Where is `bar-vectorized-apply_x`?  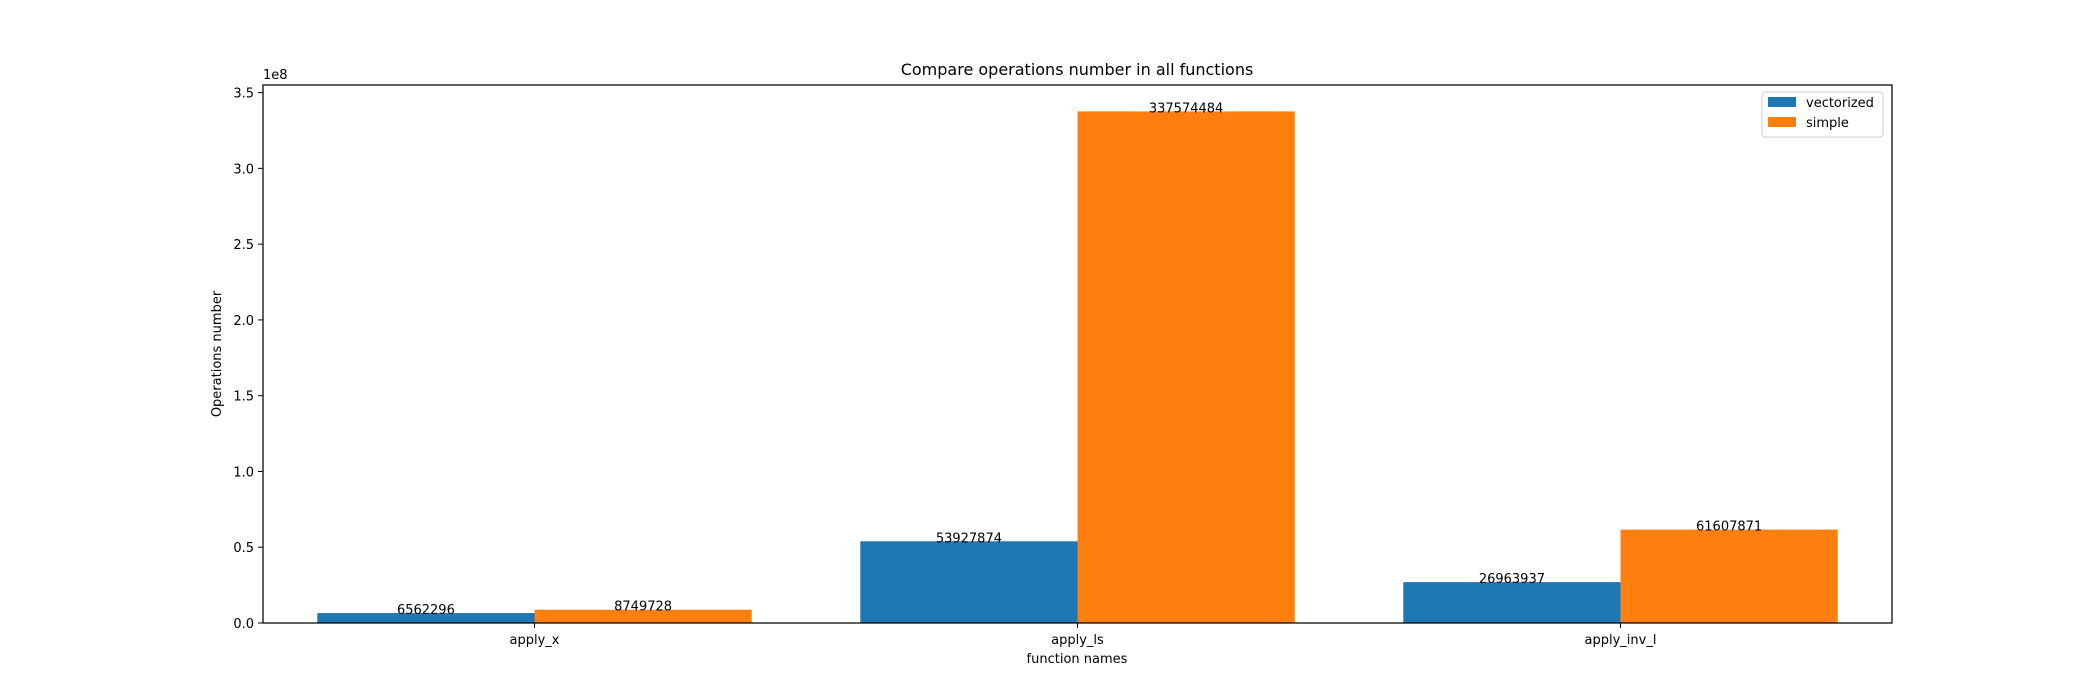
bar-vectorized-apply_x is located at coordinates (426, 618).